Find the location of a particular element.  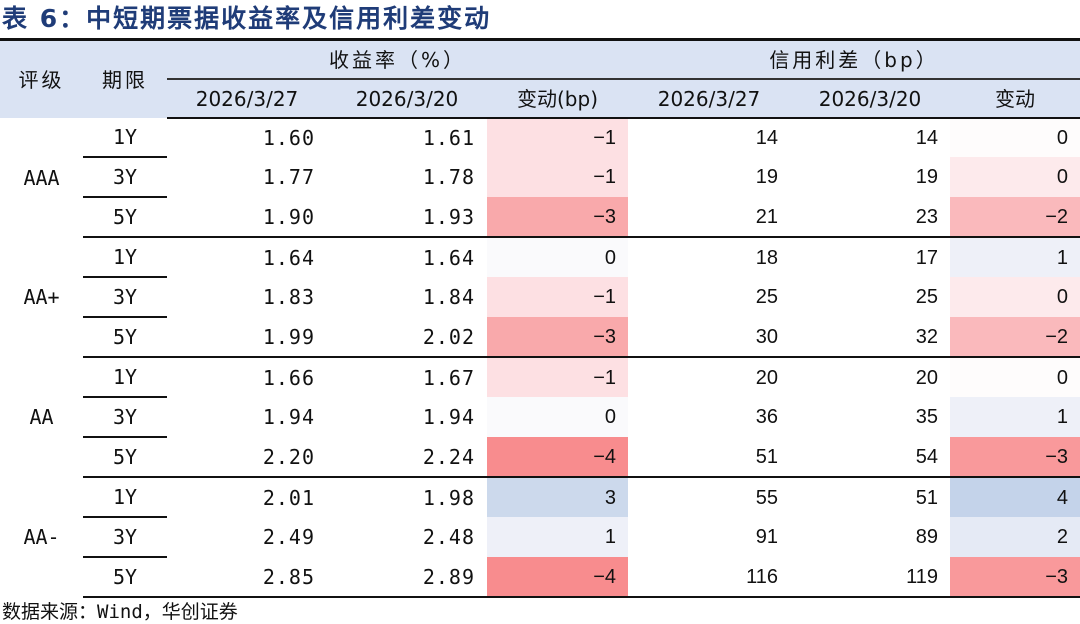

spread-date2-cell: 25 is located at coordinates (926, 297).